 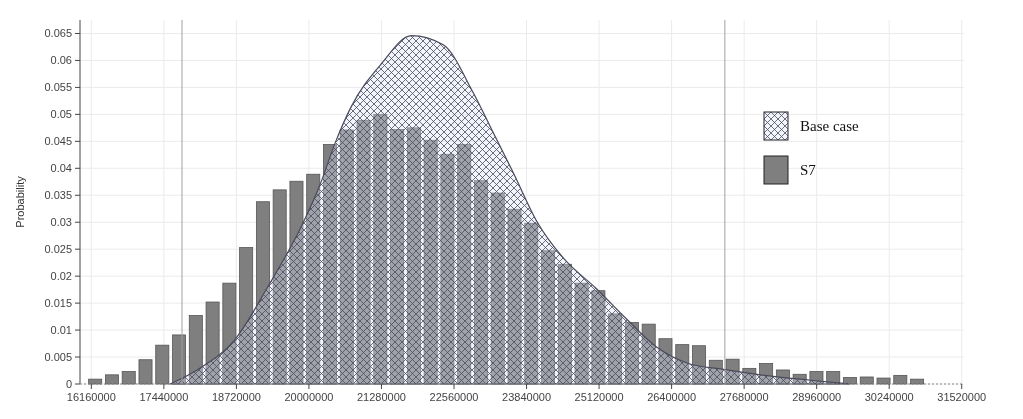 What do you see at coordinates (236, 397) in the screenshot?
I see `x-tick-label: 18720000` at bounding box center [236, 397].